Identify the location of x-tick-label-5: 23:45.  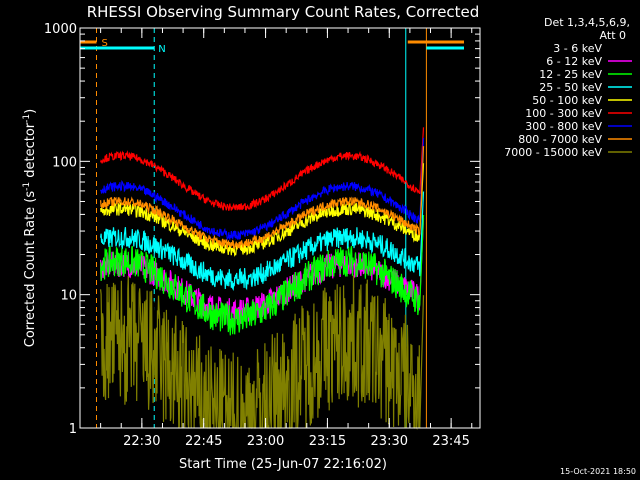
(450, 441).